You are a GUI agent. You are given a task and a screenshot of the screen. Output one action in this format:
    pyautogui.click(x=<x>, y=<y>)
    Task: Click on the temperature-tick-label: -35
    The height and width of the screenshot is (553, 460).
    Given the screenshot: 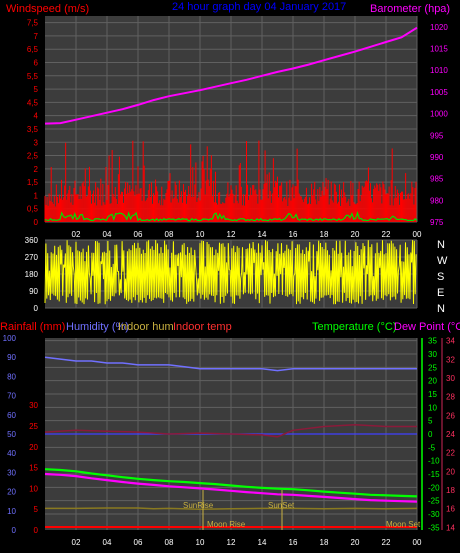 What is the action you would take?
    pyautogui.click(x=434, y=527)
    